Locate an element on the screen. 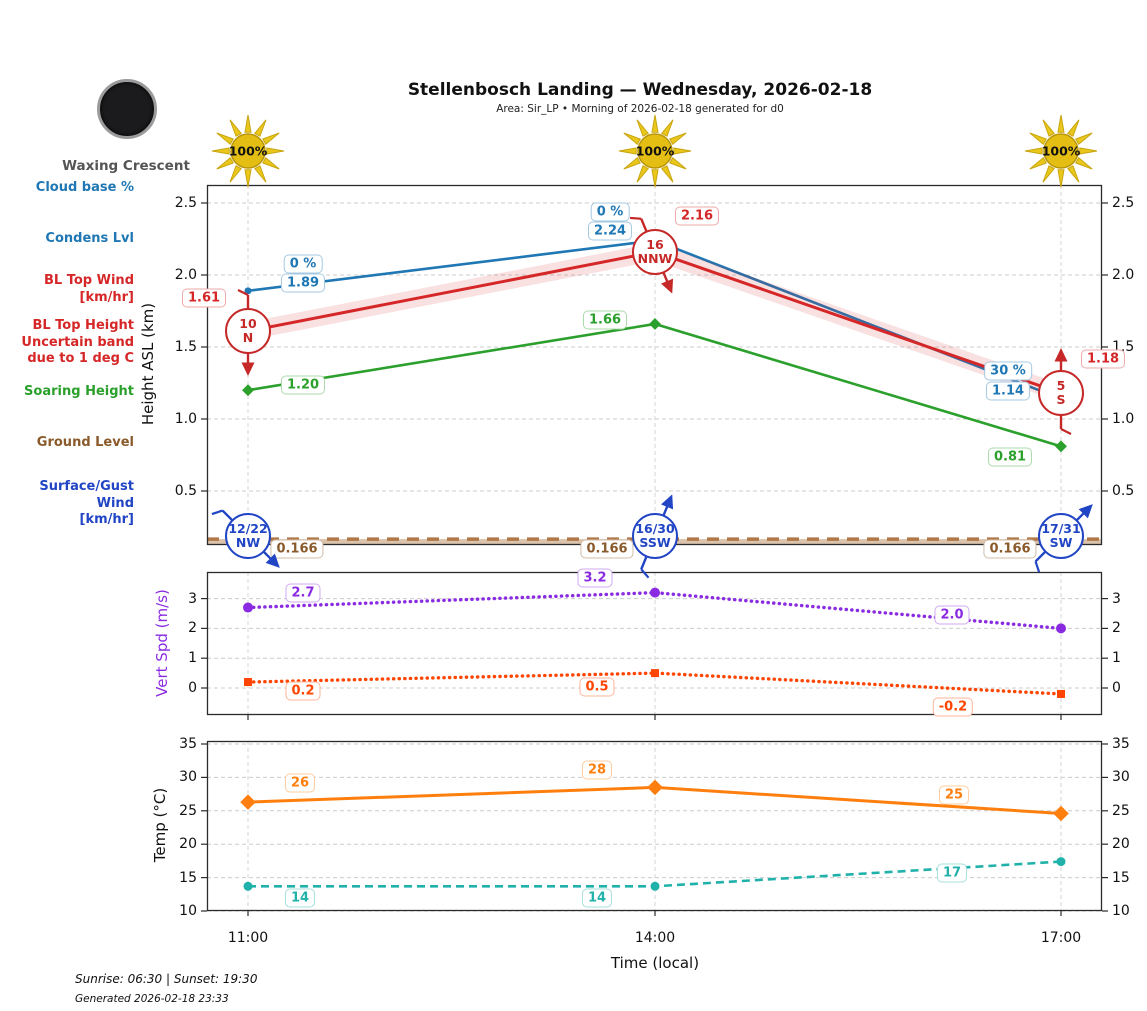 This screenshot has height=1011, width=1147. value-label: 1.14 is located at coordinates (1008, 391).